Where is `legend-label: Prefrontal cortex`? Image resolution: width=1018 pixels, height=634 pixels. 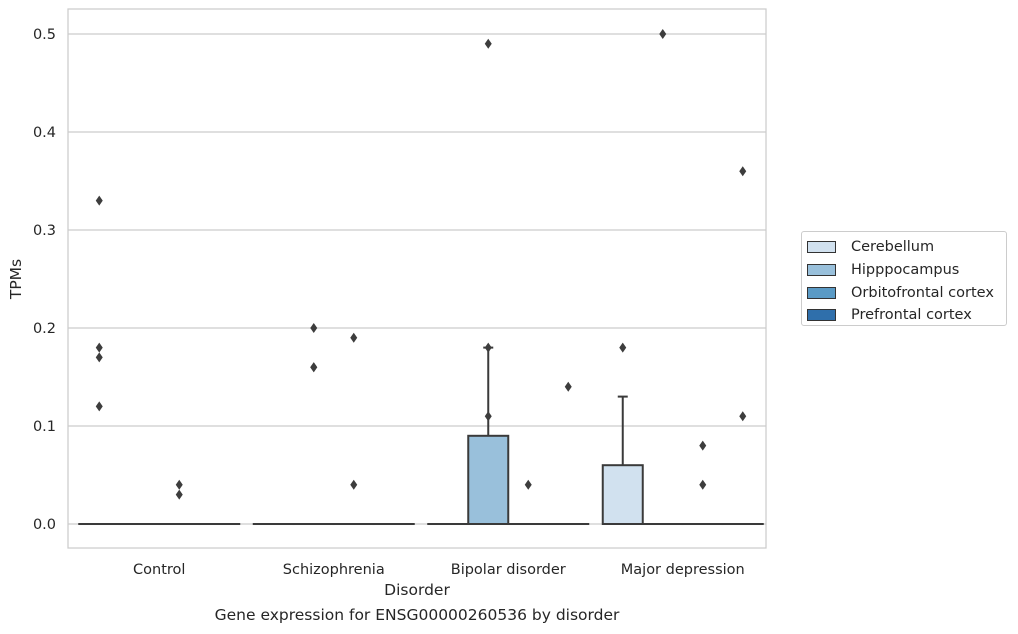 legend-label: Prefrontal cortex is located at coordinates (911, 315).